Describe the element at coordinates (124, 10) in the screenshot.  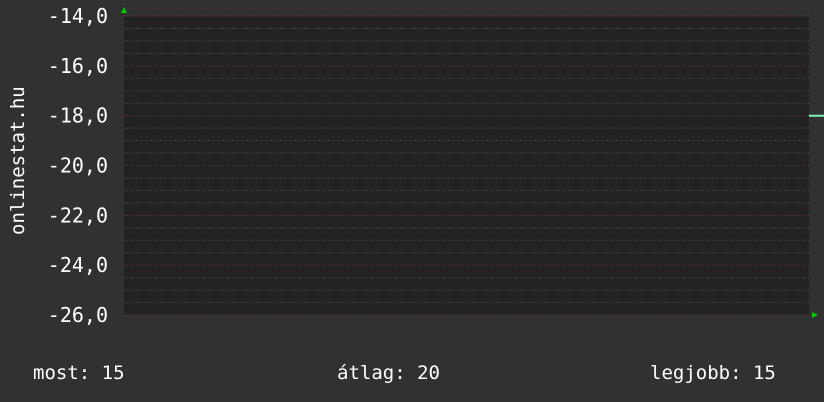
I see `y-axis-arrow-icon` at that location.